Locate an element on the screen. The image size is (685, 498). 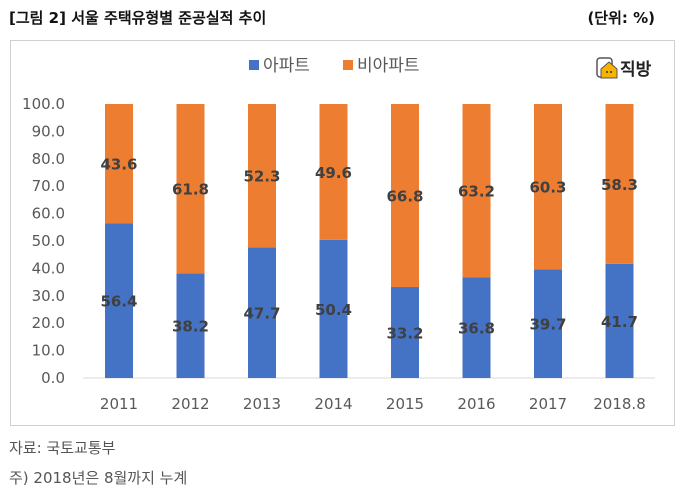
y-tick-label: 10.0 is located at coordinates (48, 351).